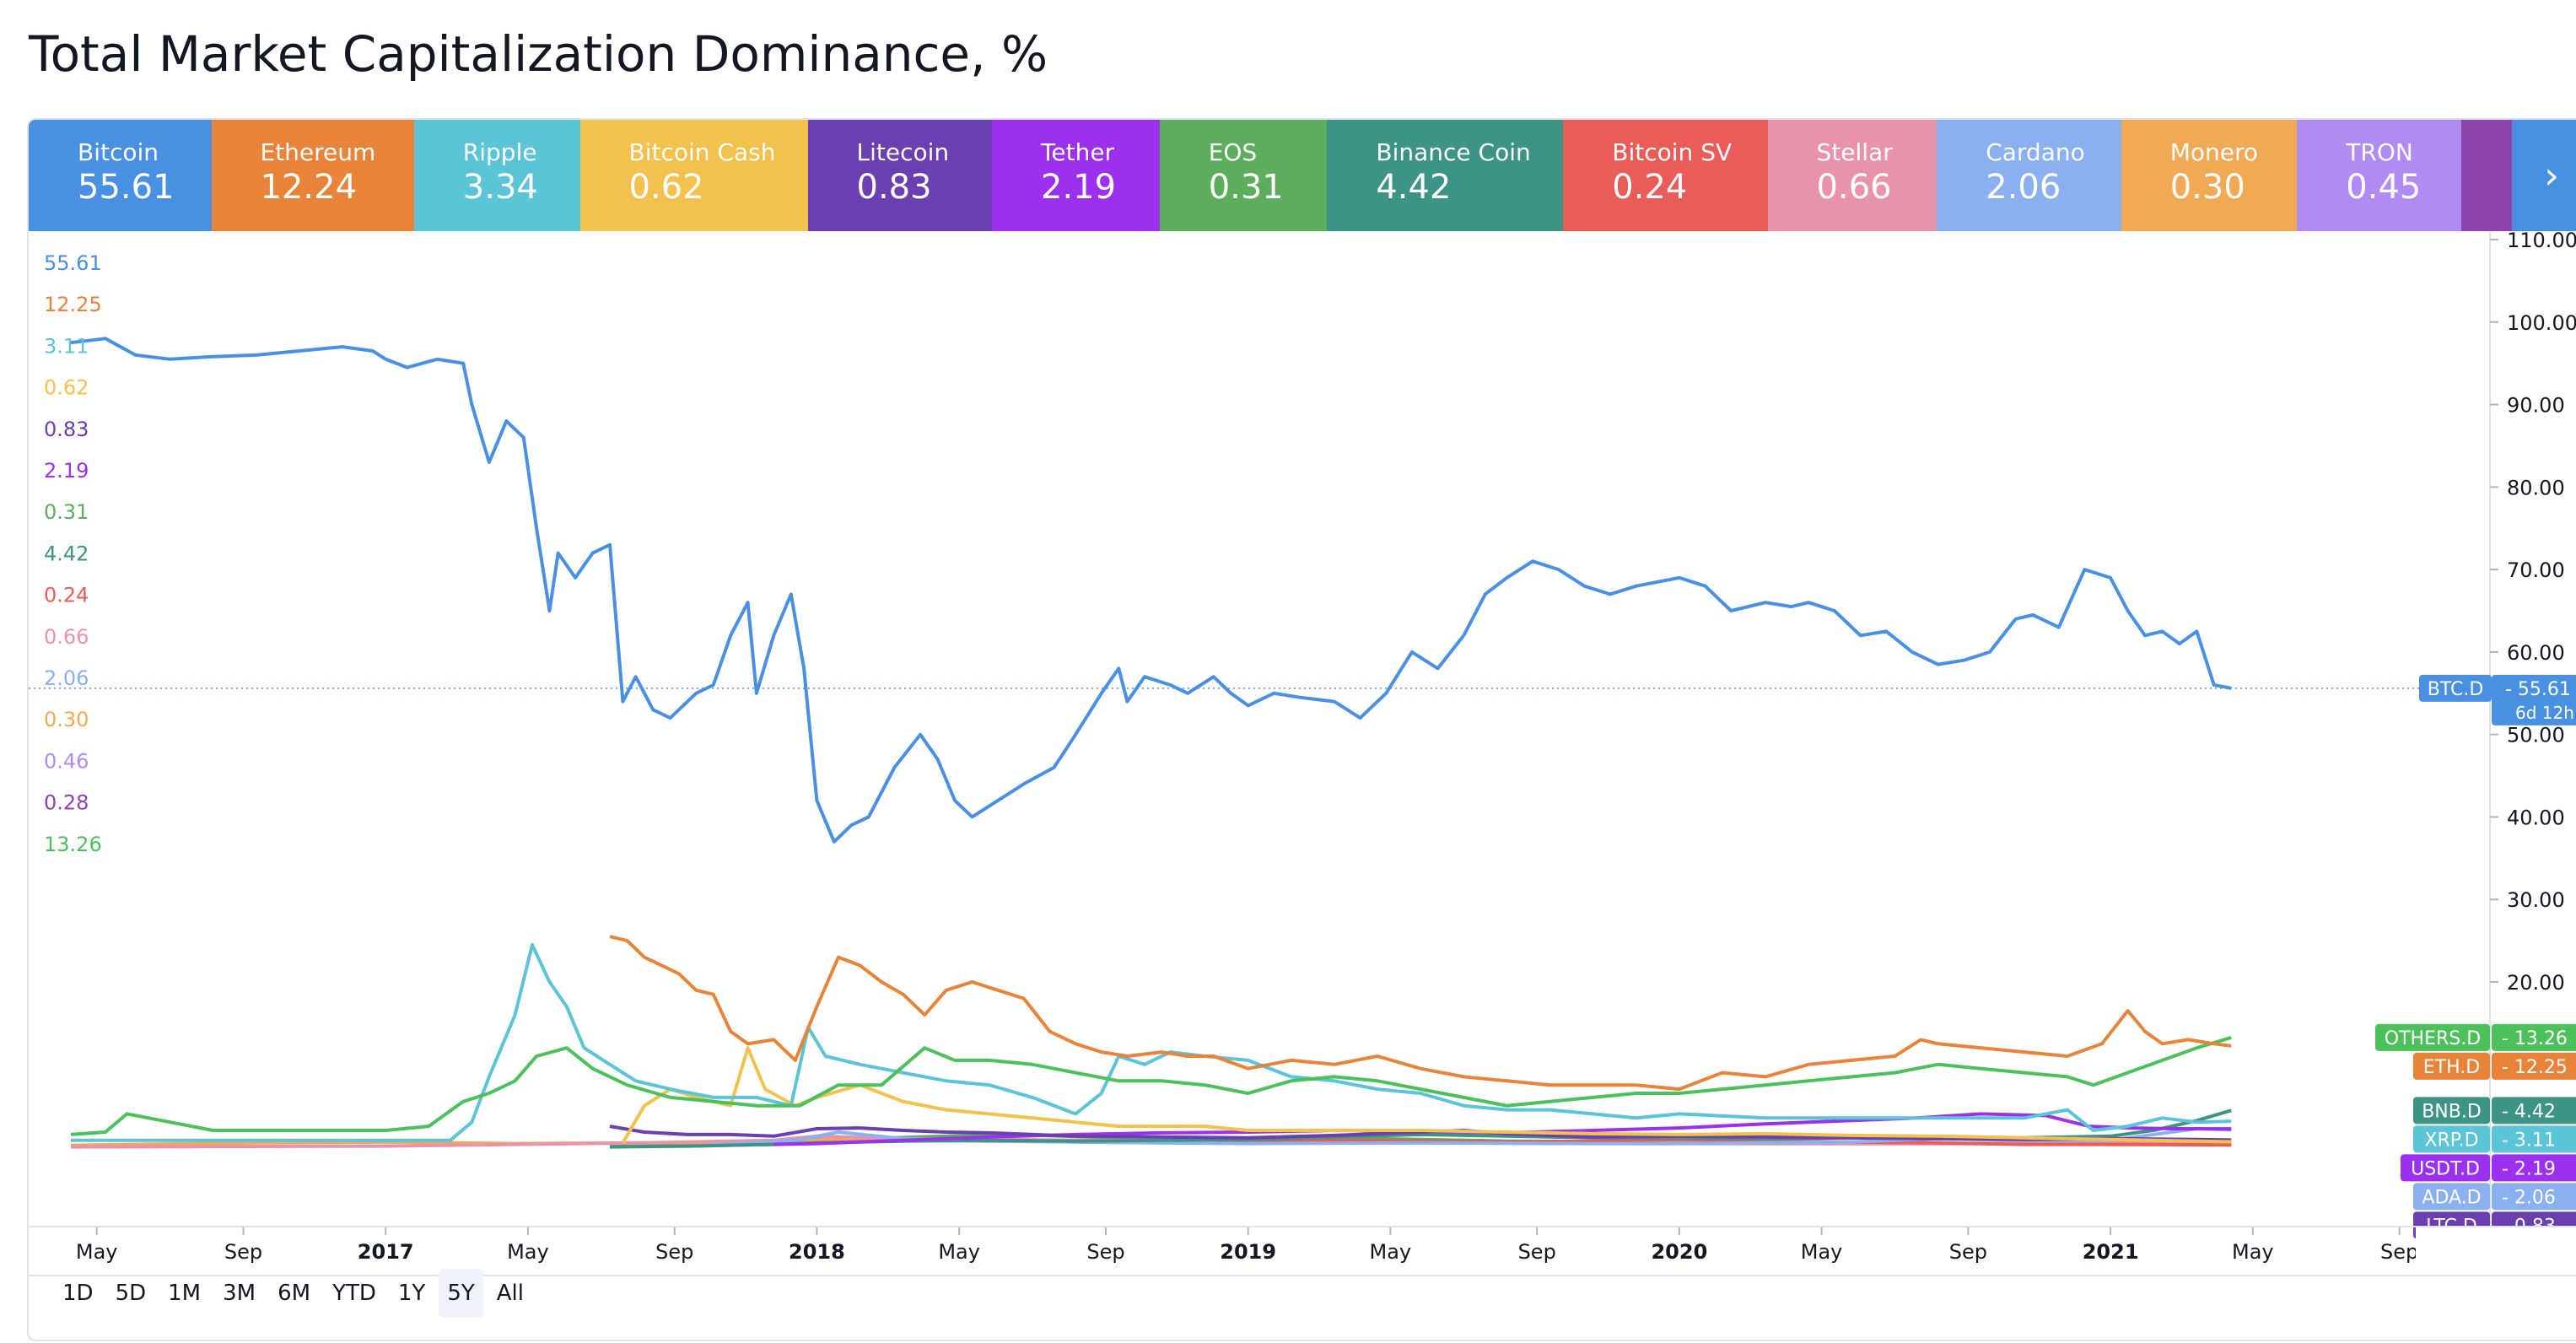  What do you see at coordinates (2494, 1139) in the screenshot?
I see `price-label-xrp-d: XRP.D - 3.11` at bounding box center [2494, 1139].